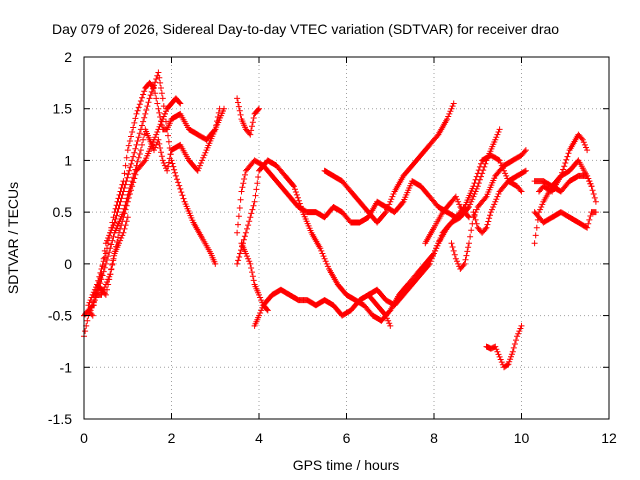  I want to click on y-tick-label: 1, so click(68, 160).